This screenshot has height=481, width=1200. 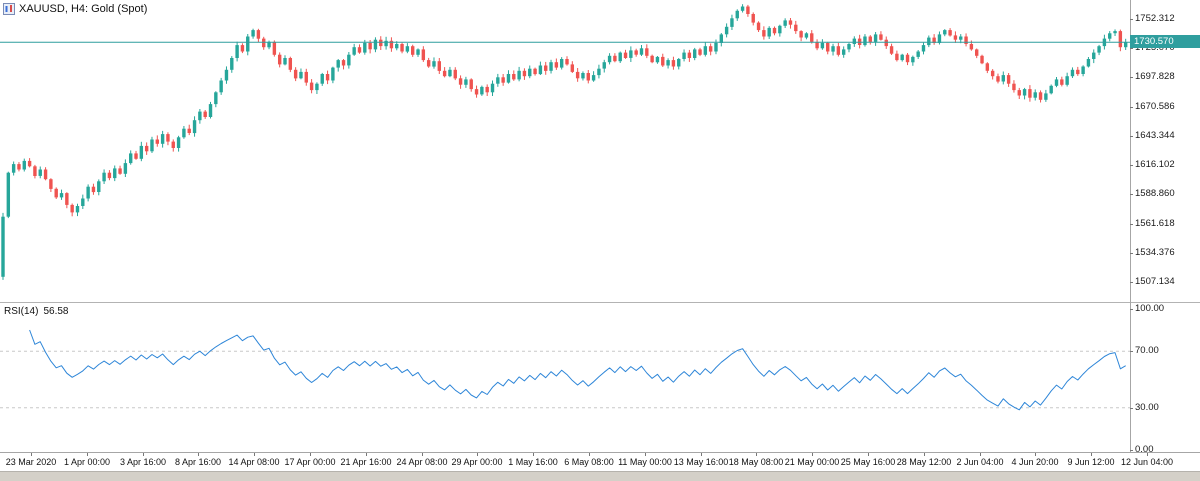 I want to click on time-axis-label: 11 May 00:00, so click(x=645, y=462).